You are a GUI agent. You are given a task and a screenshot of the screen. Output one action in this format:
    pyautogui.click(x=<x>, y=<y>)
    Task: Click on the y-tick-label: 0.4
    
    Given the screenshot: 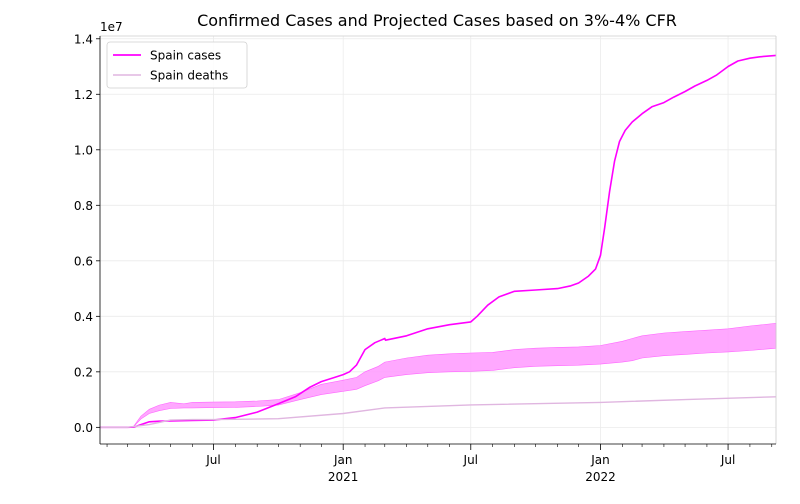 What is the action you would take?
    pyautogui.click(x=83, y=317)
    